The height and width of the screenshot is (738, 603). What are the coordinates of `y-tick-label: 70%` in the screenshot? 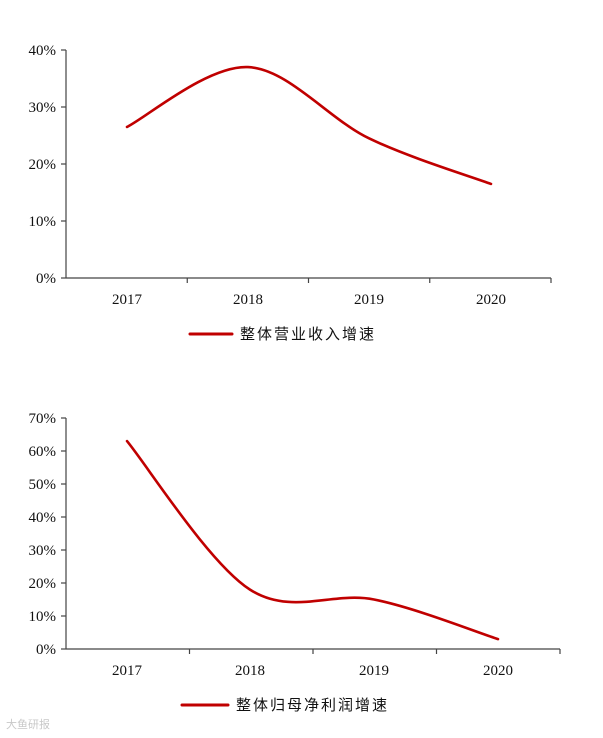 It's located at (43, 419).